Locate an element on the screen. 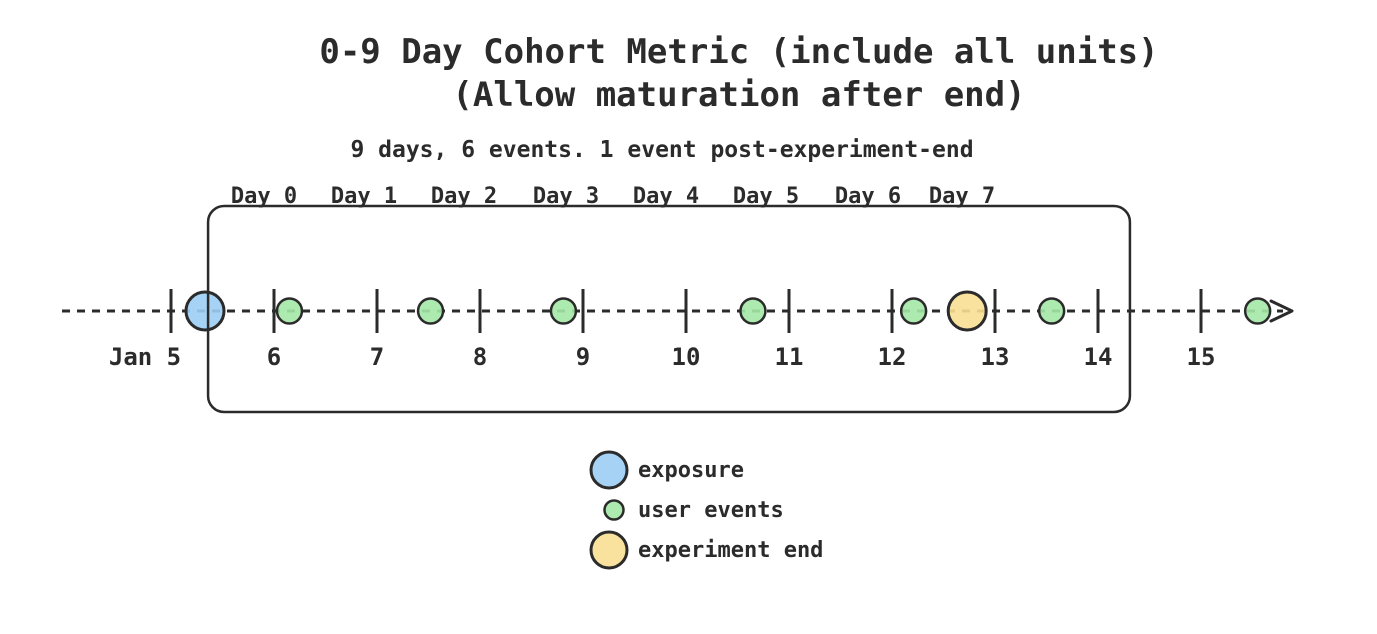  legend-label-exposure: exposure is located at coordinates (691, 470).